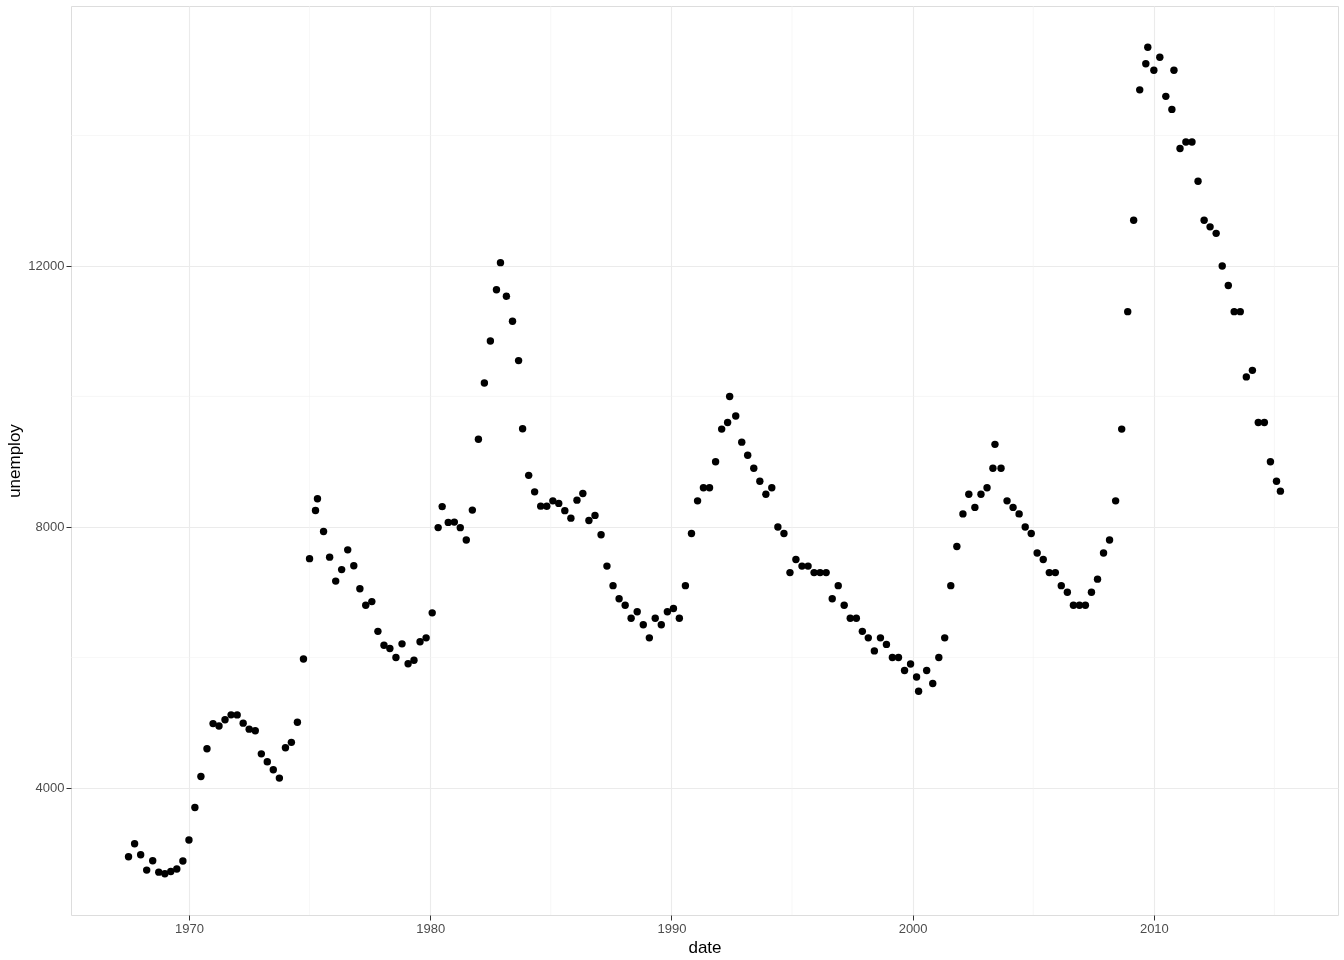 This screenshot has width=1344, height=960. What do you see at coordinates (50, 788) in the screenshot?
I see `y-tick-label: 4000` at bounding box center [50, 788].